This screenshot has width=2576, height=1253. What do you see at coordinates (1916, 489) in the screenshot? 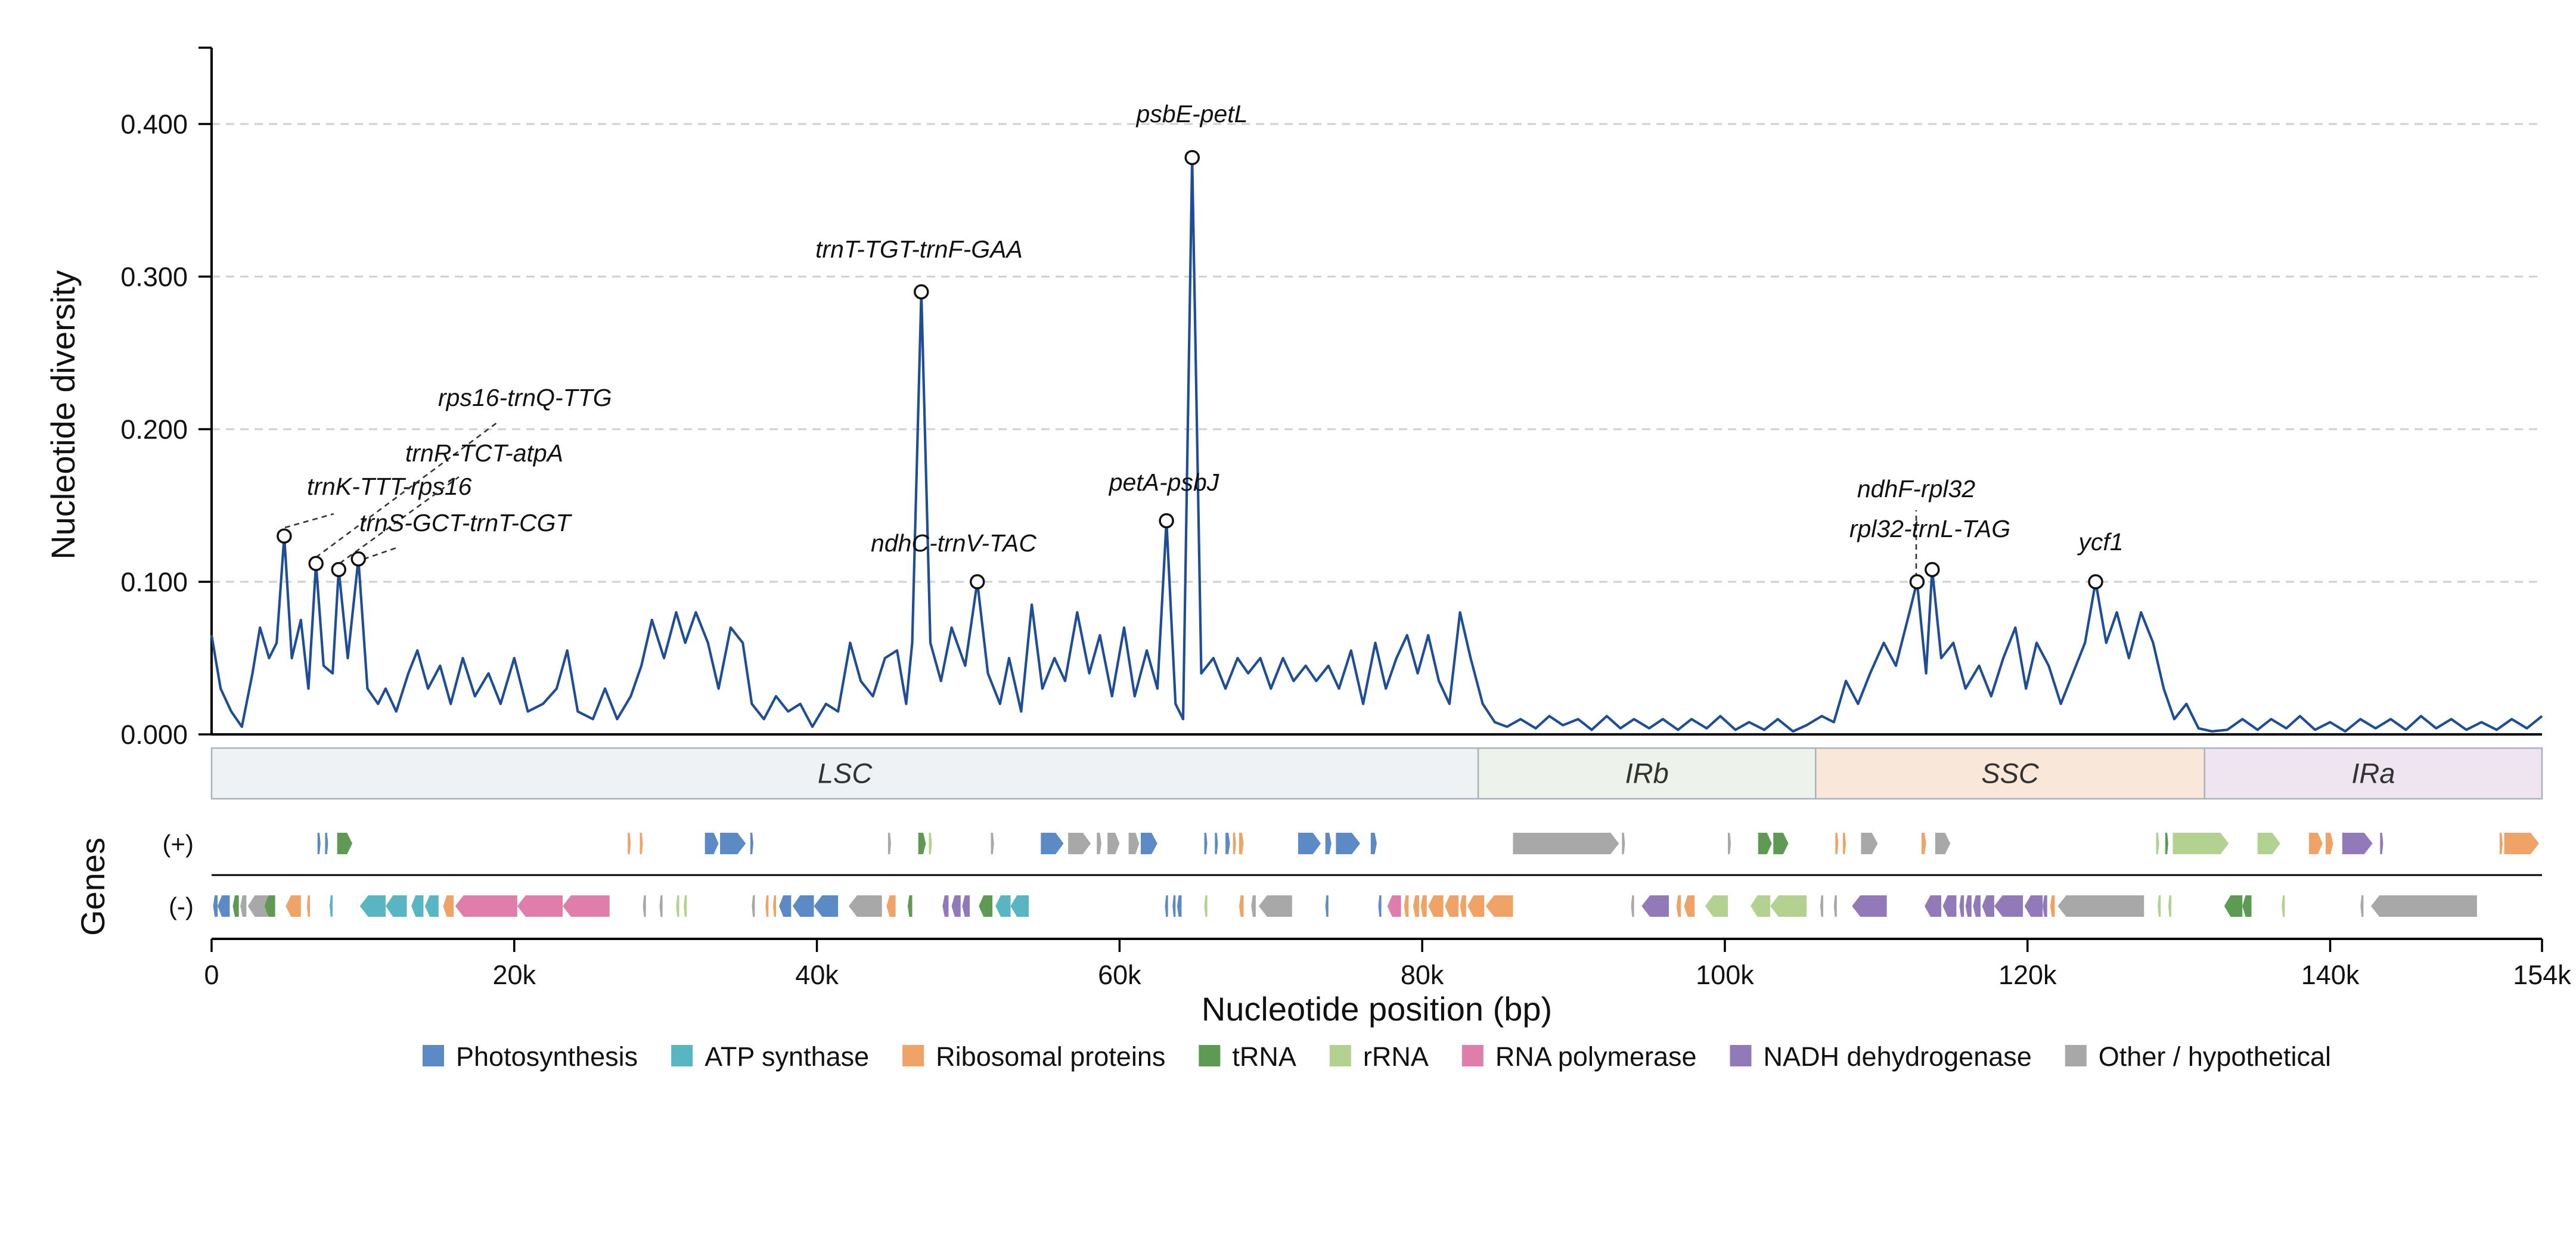
I see `peak-label: ndhF-rpl32` at bounding box center [1916, 489].